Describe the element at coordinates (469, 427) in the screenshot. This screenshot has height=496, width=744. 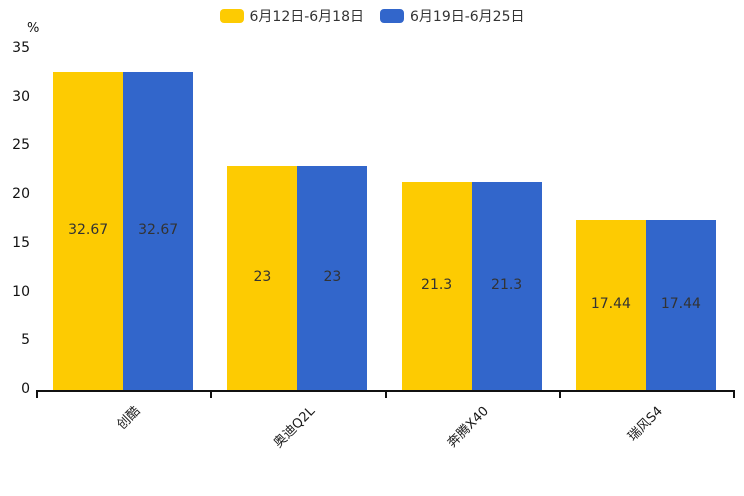
I see `x-axis-category-label: 奔腾X40` at that location.